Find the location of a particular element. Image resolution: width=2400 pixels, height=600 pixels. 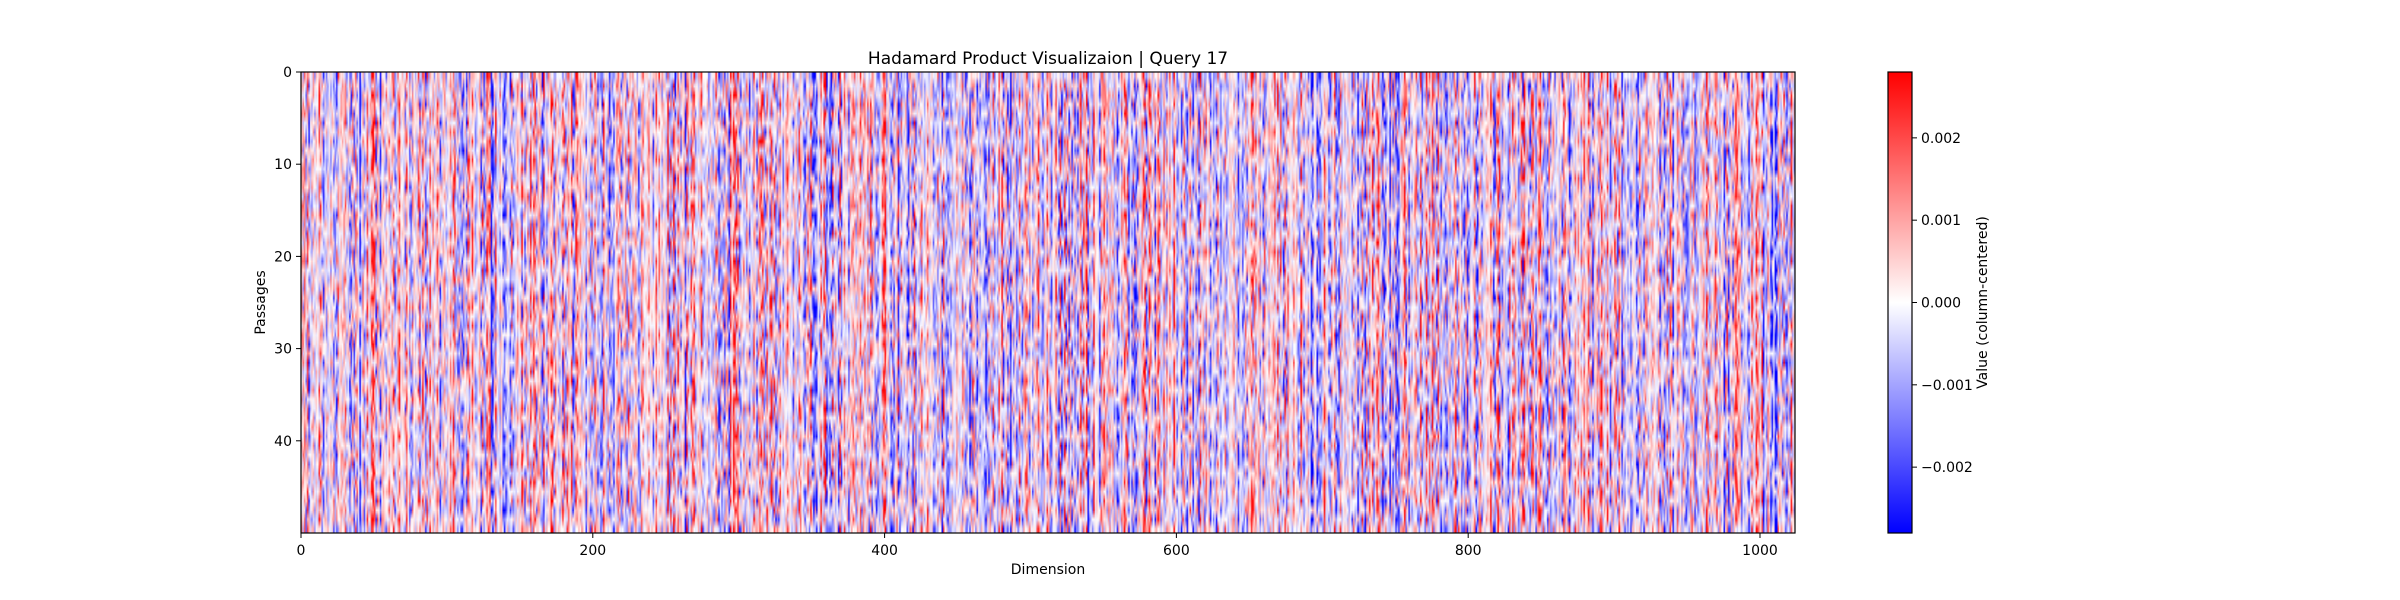

y-tick-label: 30 is located at coordinates (283, 350).